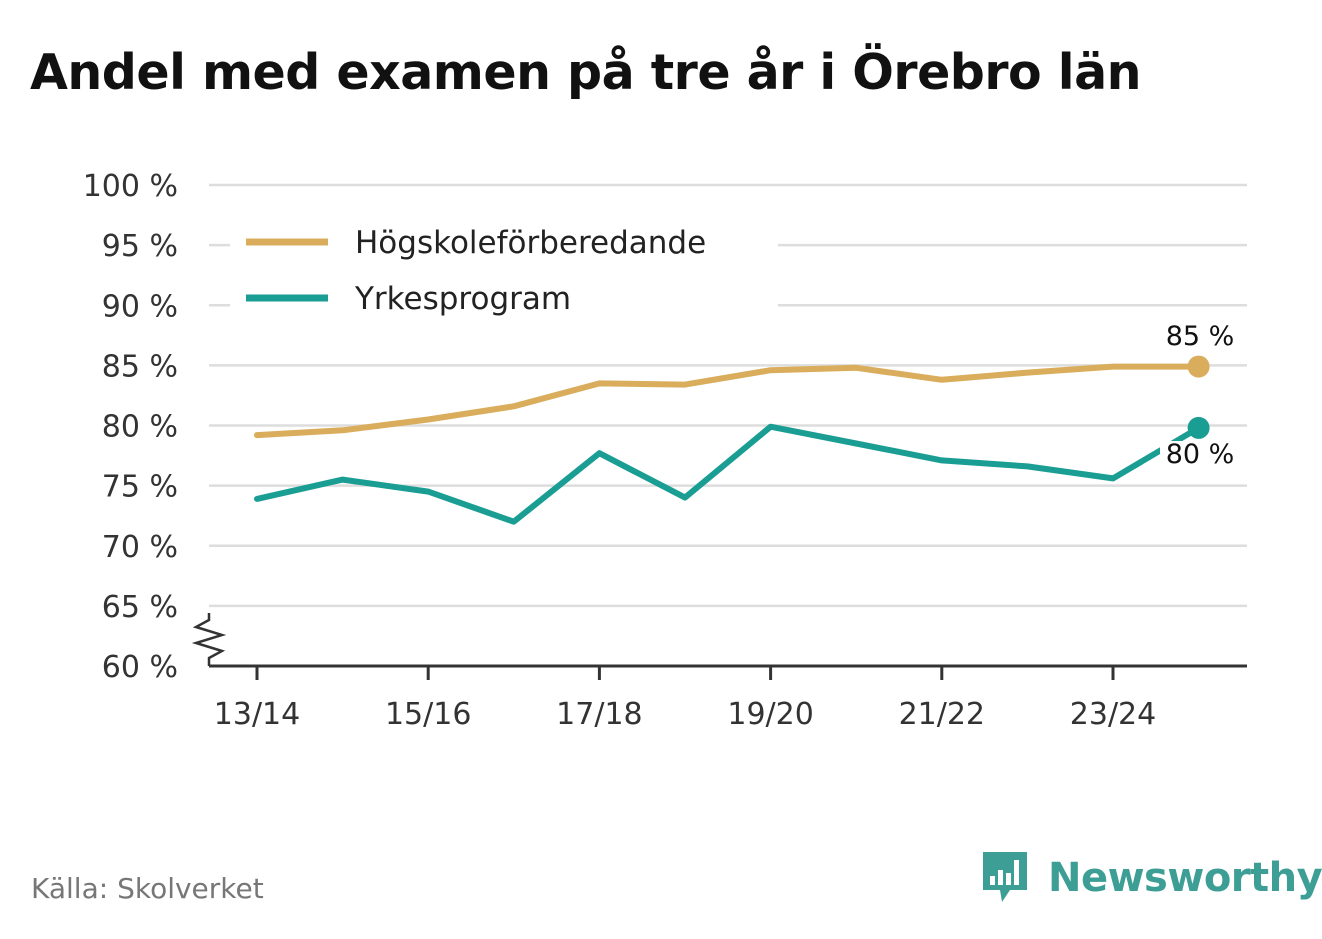 The height and width of the screenshot is (939, 1322). Describe the element at coordinates (1198, 366) in the screenshot. I see `end-marker-hogskole` at that location.